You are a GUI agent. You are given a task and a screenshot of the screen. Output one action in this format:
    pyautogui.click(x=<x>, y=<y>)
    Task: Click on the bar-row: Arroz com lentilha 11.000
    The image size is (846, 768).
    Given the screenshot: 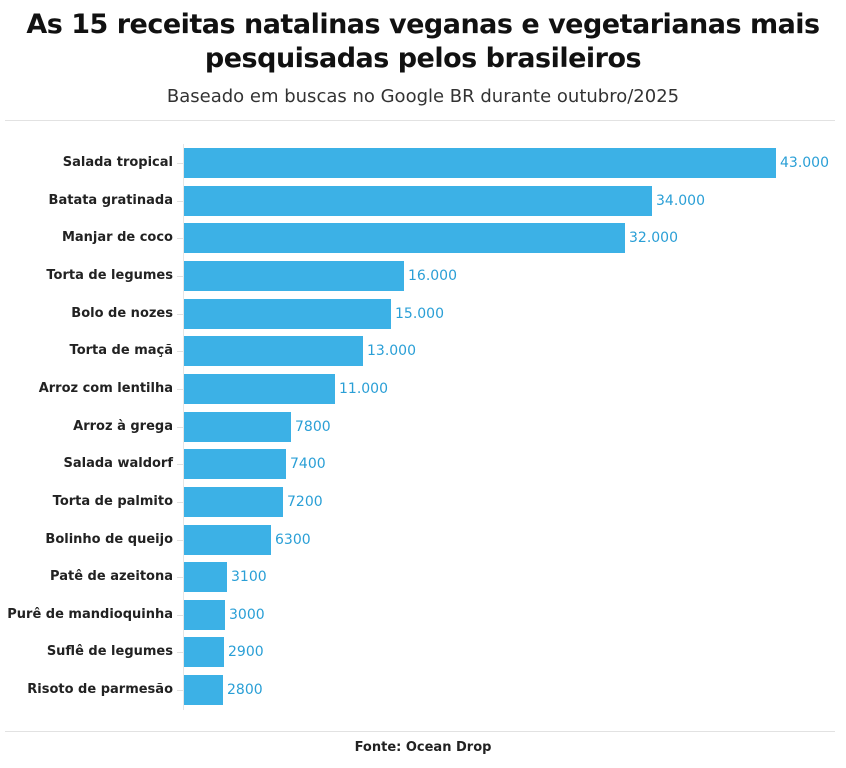 What is the action you would take?
    pyautogui.click(x=423, y=388)
    